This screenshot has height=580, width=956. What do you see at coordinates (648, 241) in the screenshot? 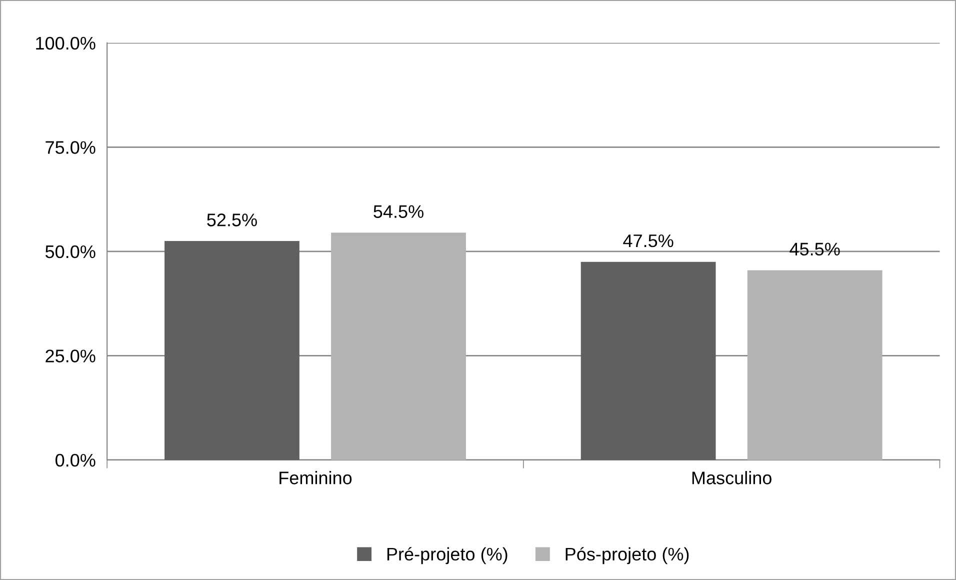
I see `data-label: 47.5%` at bounding box center [648, 241].